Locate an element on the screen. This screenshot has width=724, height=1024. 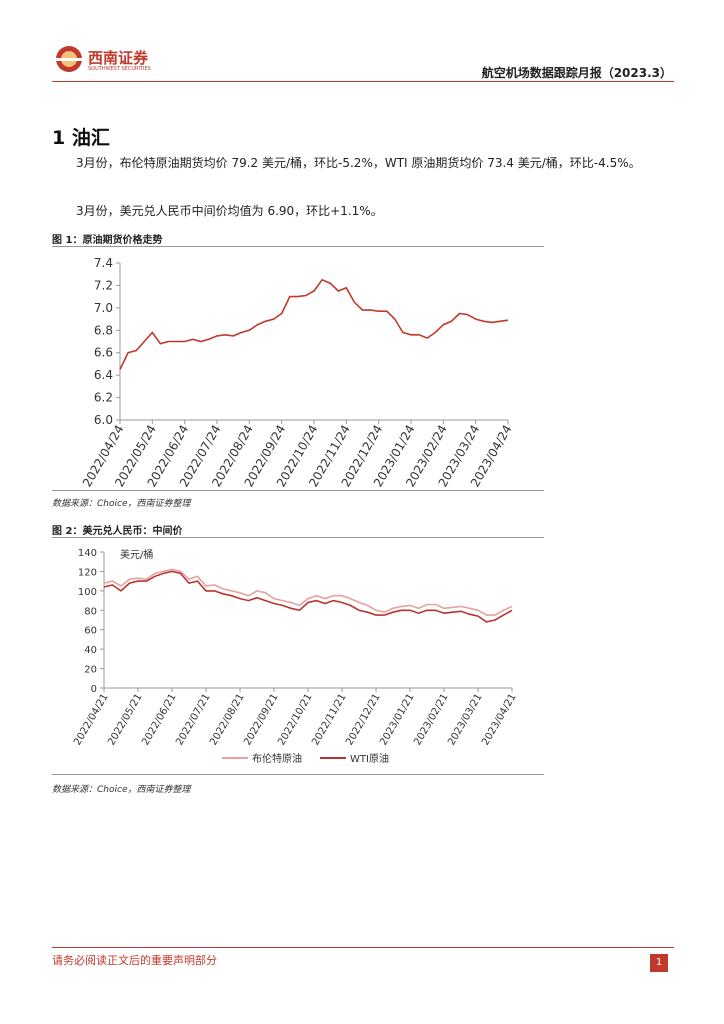
x-tick-label: 2022/05/21 is located at coordinates (125, 719).